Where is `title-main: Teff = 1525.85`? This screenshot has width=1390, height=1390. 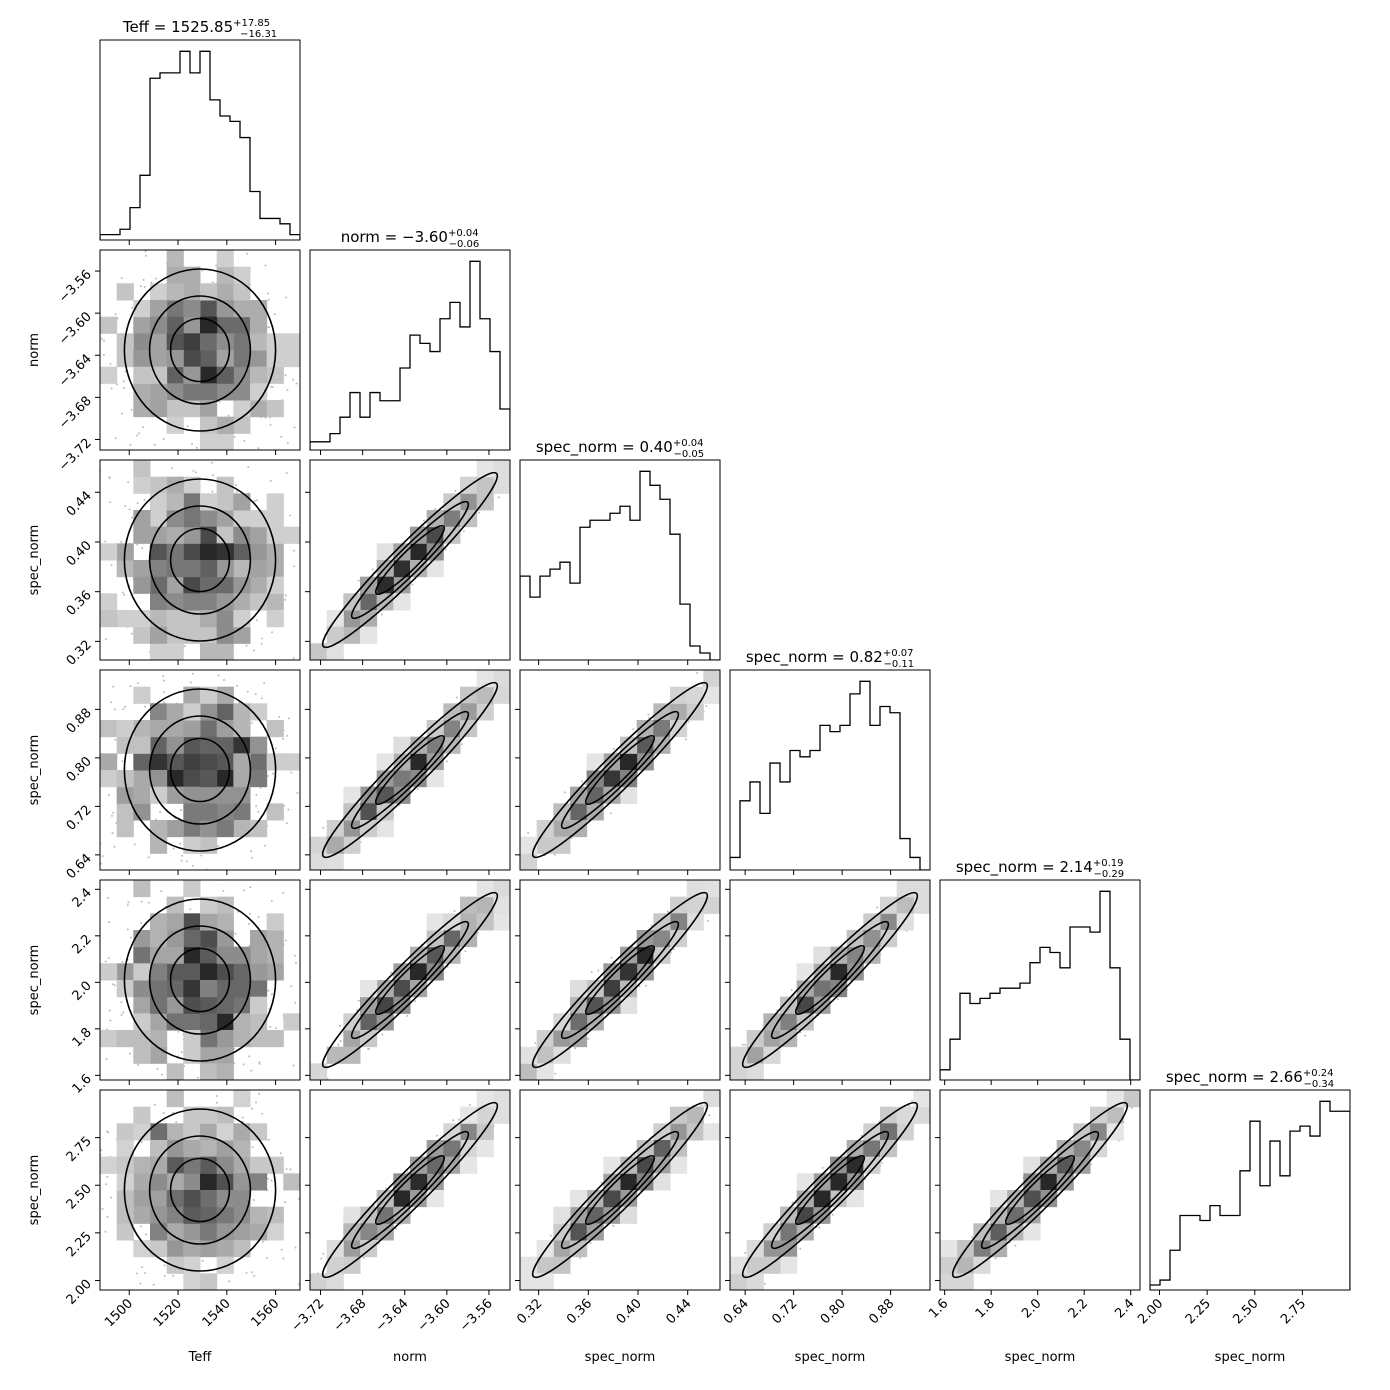 title-main: Teff = 1525.85 is located at coordinates (177, 27).